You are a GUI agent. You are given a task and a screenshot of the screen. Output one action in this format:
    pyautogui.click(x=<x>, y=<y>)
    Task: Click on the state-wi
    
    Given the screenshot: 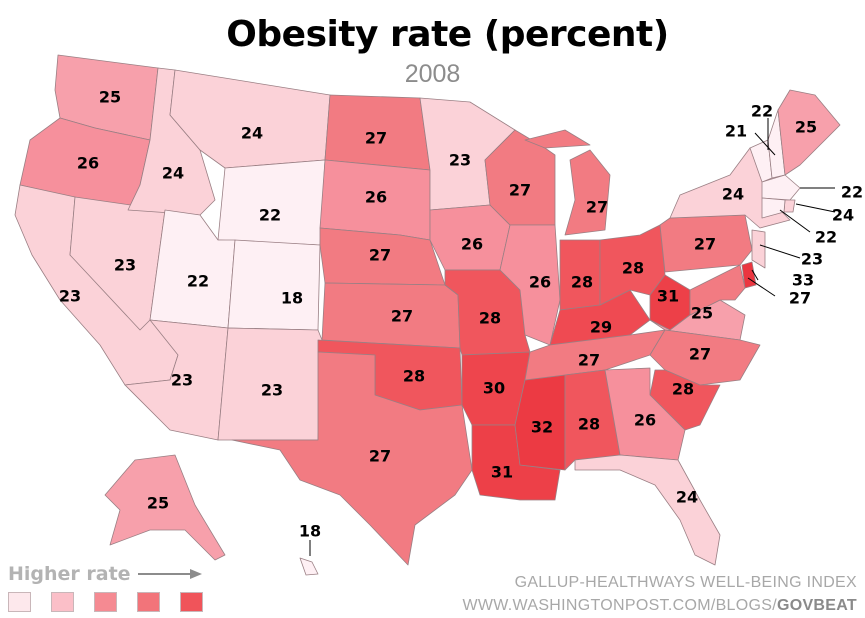 What is the action you would take?
    pyautogui.click(x=520, y=177)
    